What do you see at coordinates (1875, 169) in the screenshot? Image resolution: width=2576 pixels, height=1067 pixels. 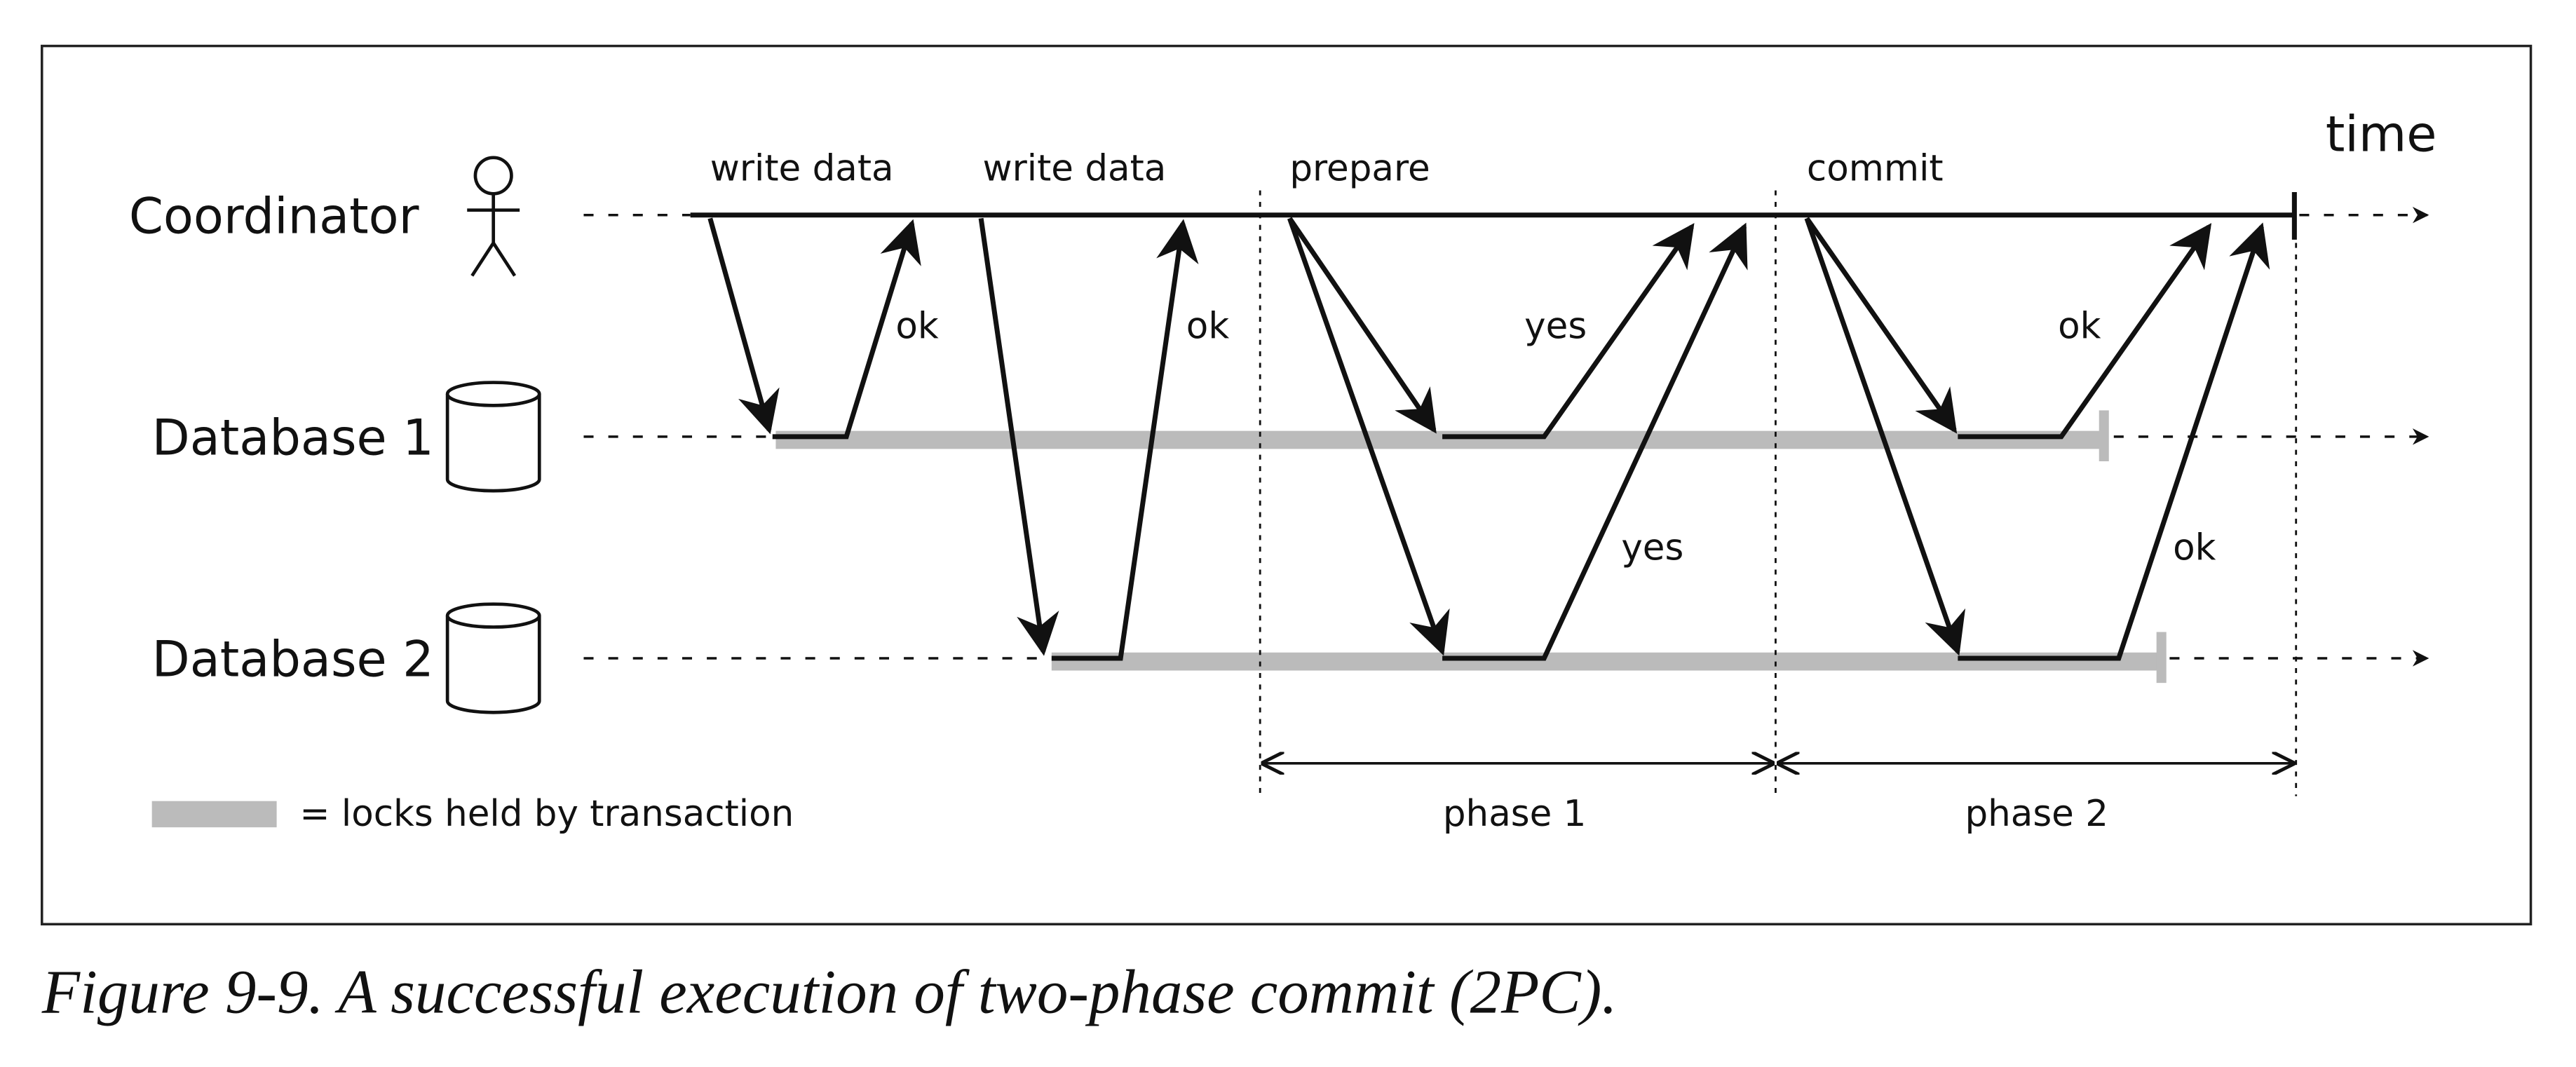 I see `message-label: commit` at bounding box center [1875, 169].